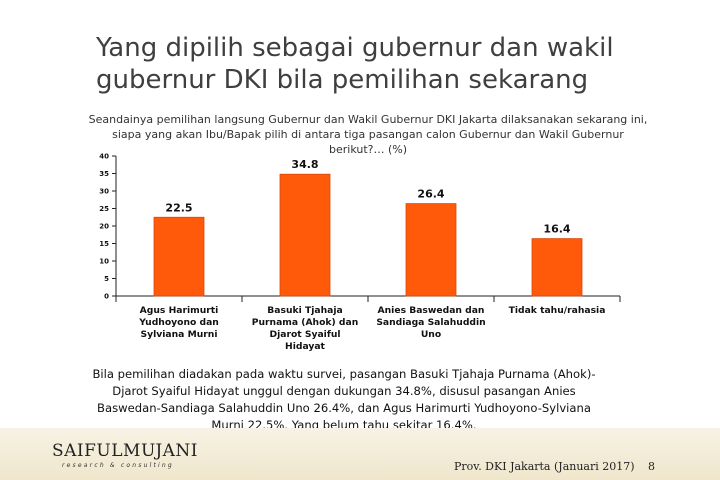 The width and height of the screenshot is (720, 480). Describe the element at coordinates (178, 207) in the screenshot. I see `bar-value-label: 22.5` at that location.